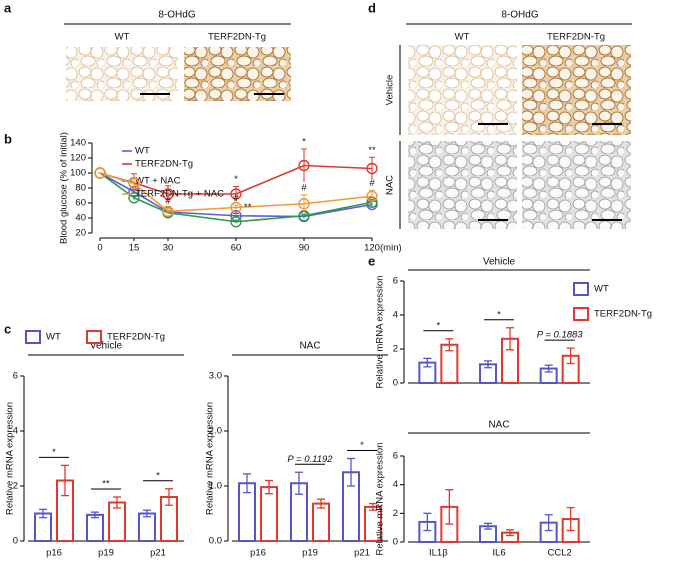 The width and height of the screenshot is (677, 573). What do you see at coordinates (372, 7) in the screenshot?
I see `panel-label: d` at bounding box center [372, 7].